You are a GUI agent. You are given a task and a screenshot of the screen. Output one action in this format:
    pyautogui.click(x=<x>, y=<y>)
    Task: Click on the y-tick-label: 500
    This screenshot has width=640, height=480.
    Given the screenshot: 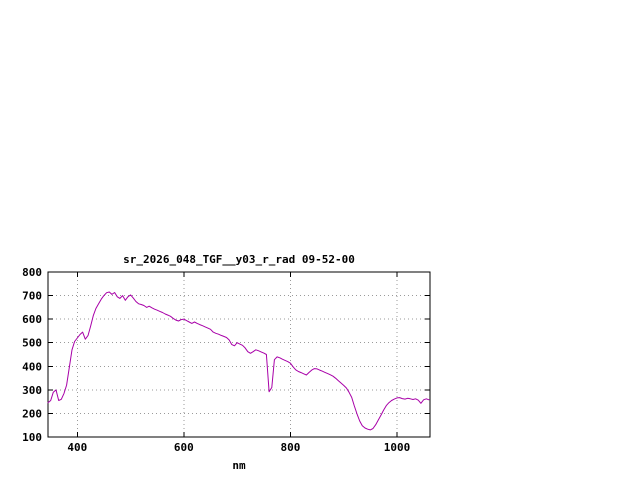 What is the action you would take?
    pyautogui.click(x=32, y=343)
    